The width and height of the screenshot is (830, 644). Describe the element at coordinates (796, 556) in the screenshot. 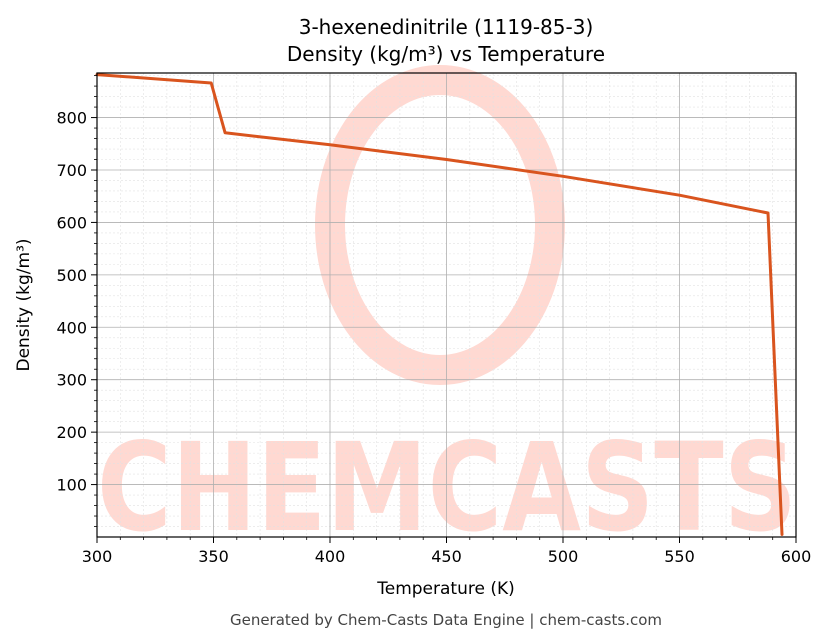

I see `x-tick-label: 600` at that location.